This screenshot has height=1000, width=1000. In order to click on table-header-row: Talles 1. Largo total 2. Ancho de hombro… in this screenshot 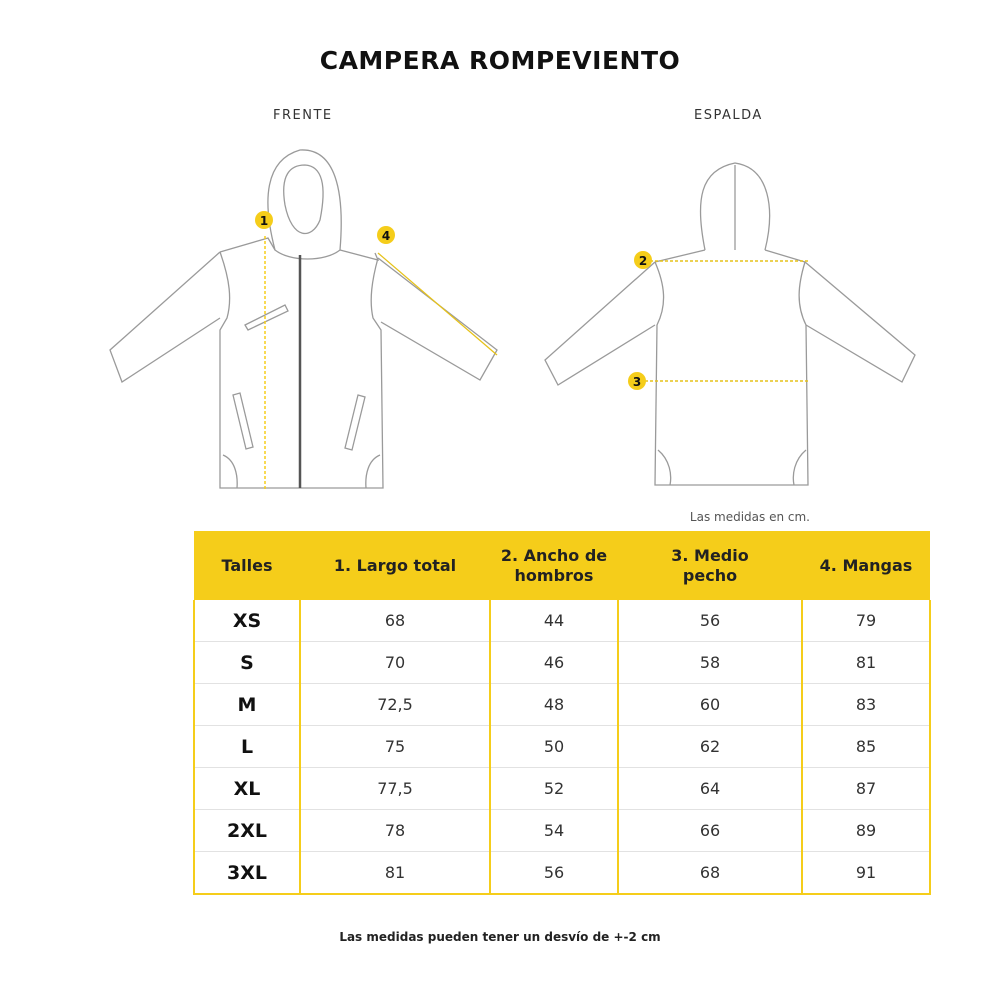, I will do `click(562, 565)`.